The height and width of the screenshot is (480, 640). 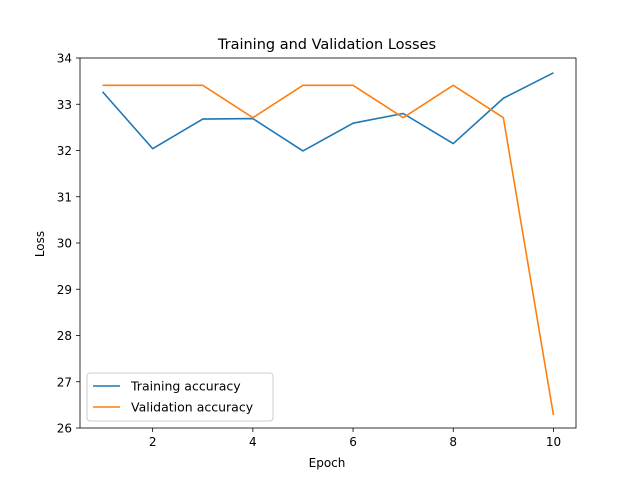 I want to click on x-tick-label: 4, so click(x=253, y=442).